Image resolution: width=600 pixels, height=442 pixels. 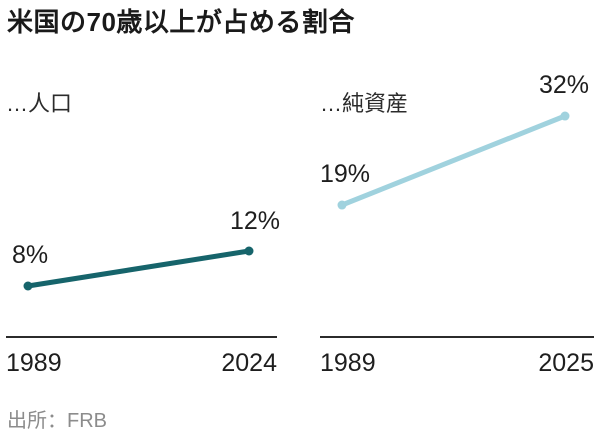 I want to click on networth-end-value-label: 32%, so click(x=564, y=85).